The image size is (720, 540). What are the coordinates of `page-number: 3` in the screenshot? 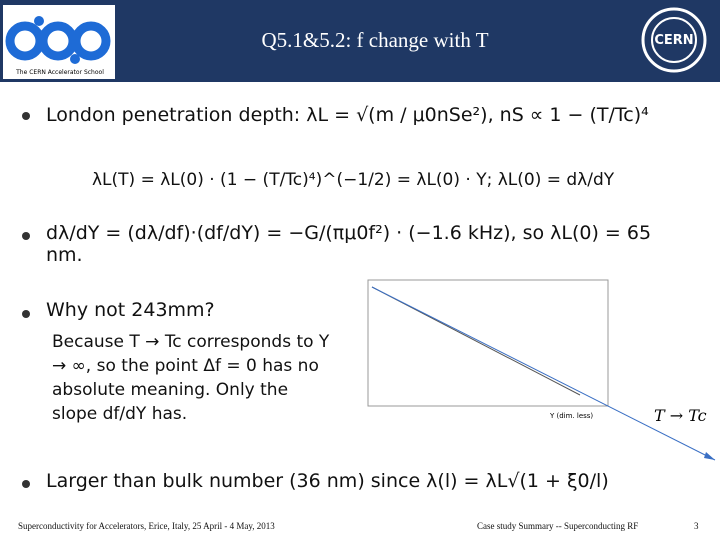 It's located at (696, 526).